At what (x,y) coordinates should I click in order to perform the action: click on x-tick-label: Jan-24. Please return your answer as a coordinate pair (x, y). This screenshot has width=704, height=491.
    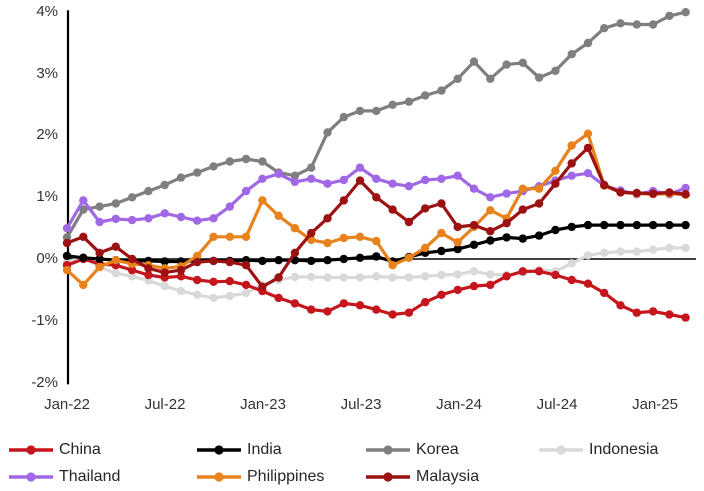
    Looking at the image, I should click on (459, 404).